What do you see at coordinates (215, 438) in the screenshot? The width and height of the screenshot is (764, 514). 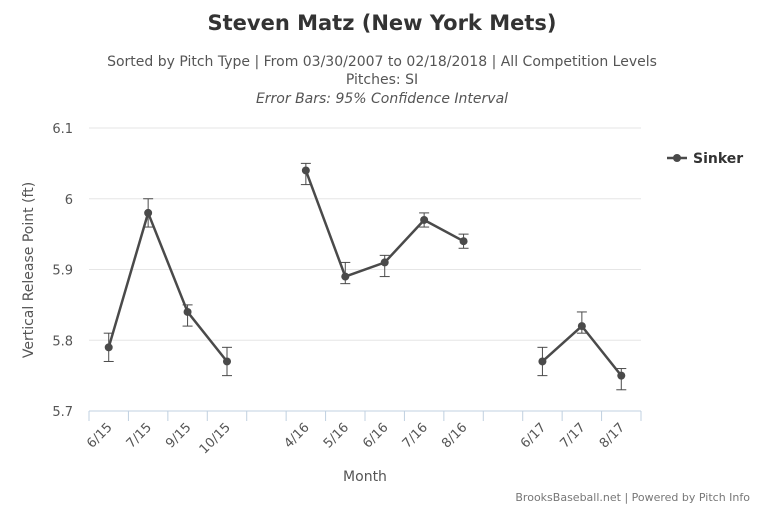 I see `x-tick-label: 10/15` at bounding box center [215, 438].